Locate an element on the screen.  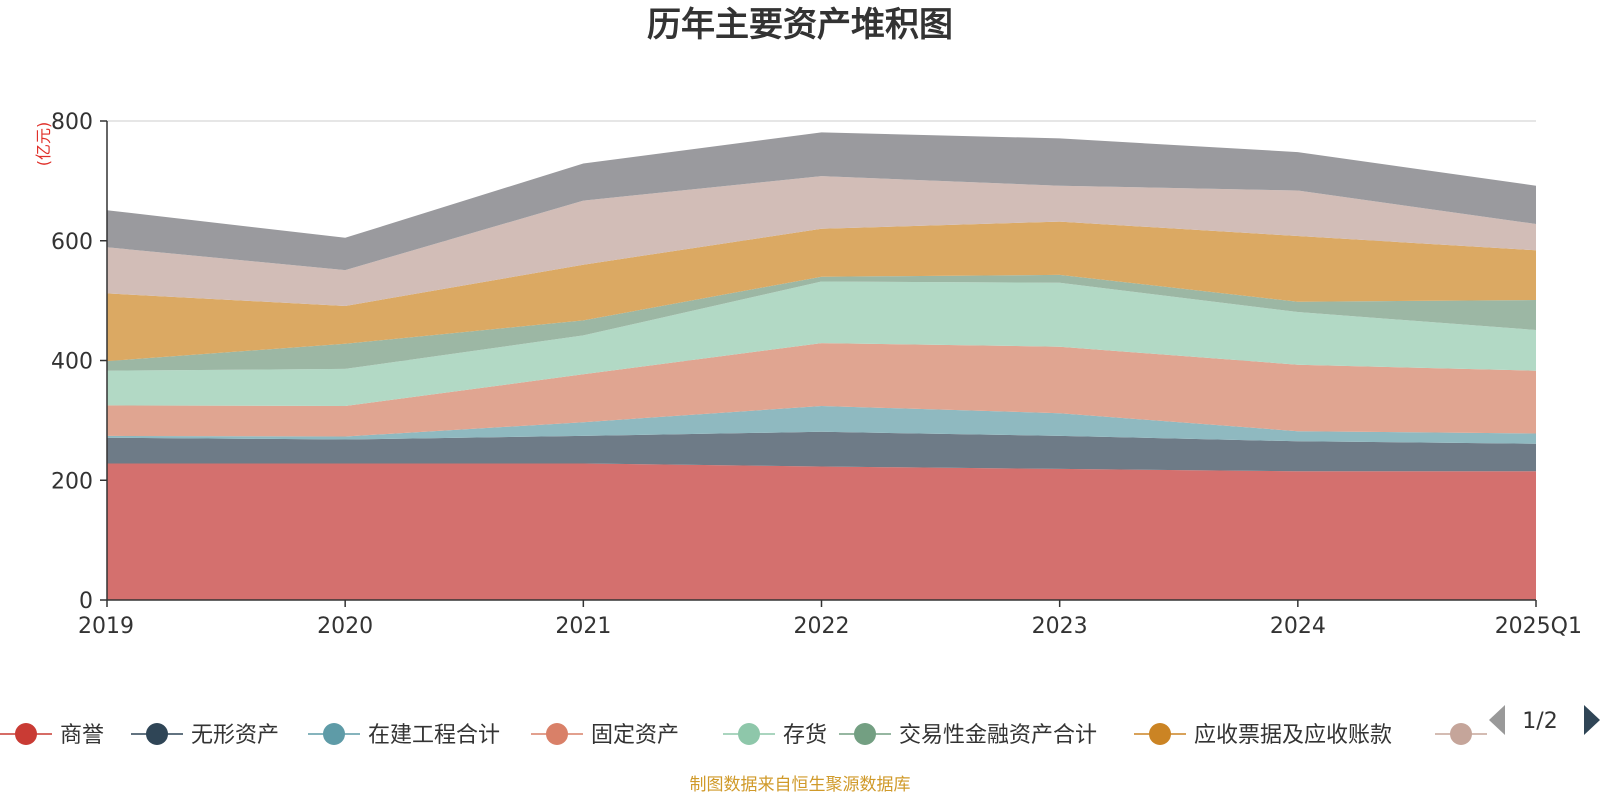
legend-item: 应收票据及应收账款 is located at coordinates (1263, 735).